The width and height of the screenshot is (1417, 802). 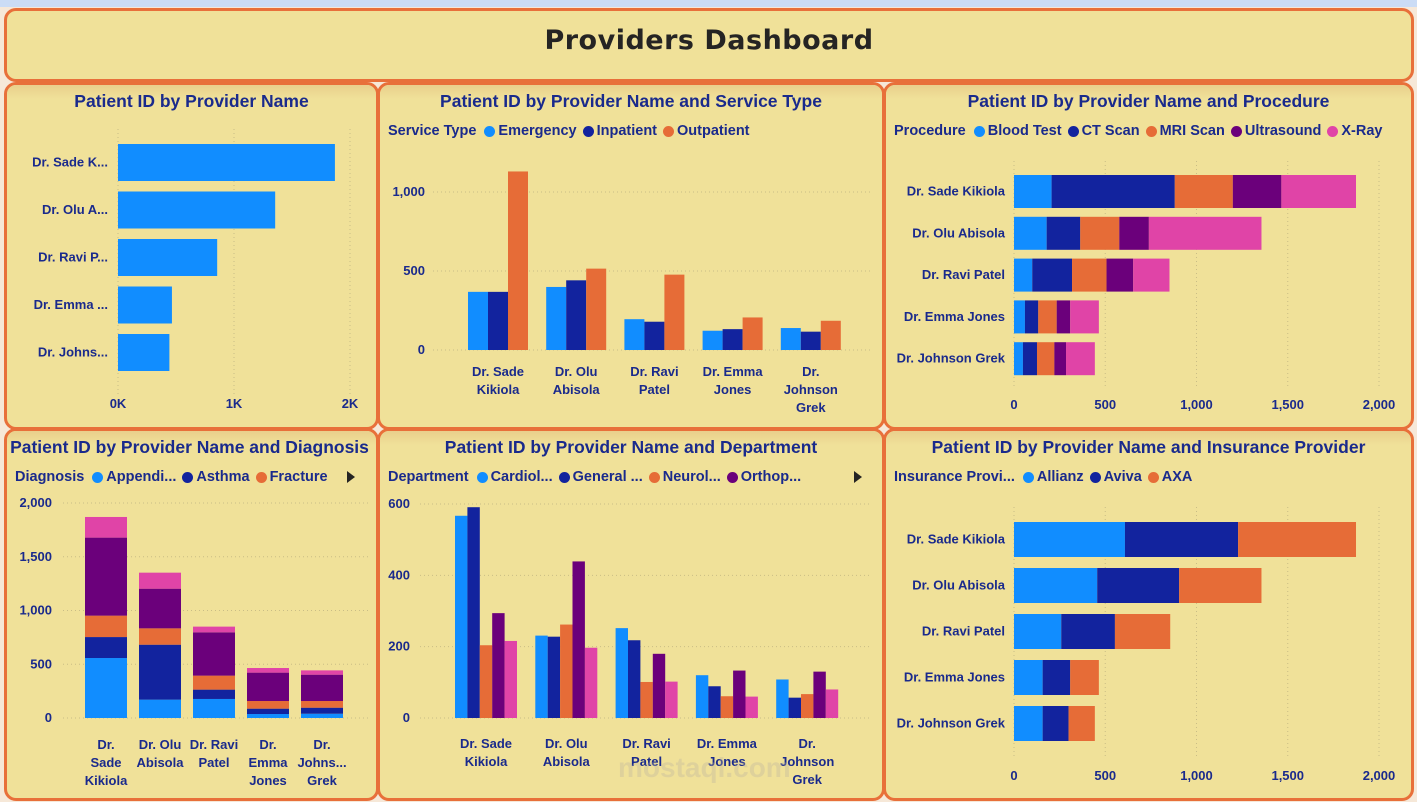 What do you see at coordinates (1017, 131) in the screenshot?
I see `legend-item: Blood Test` at bounding box center [1017, 131].